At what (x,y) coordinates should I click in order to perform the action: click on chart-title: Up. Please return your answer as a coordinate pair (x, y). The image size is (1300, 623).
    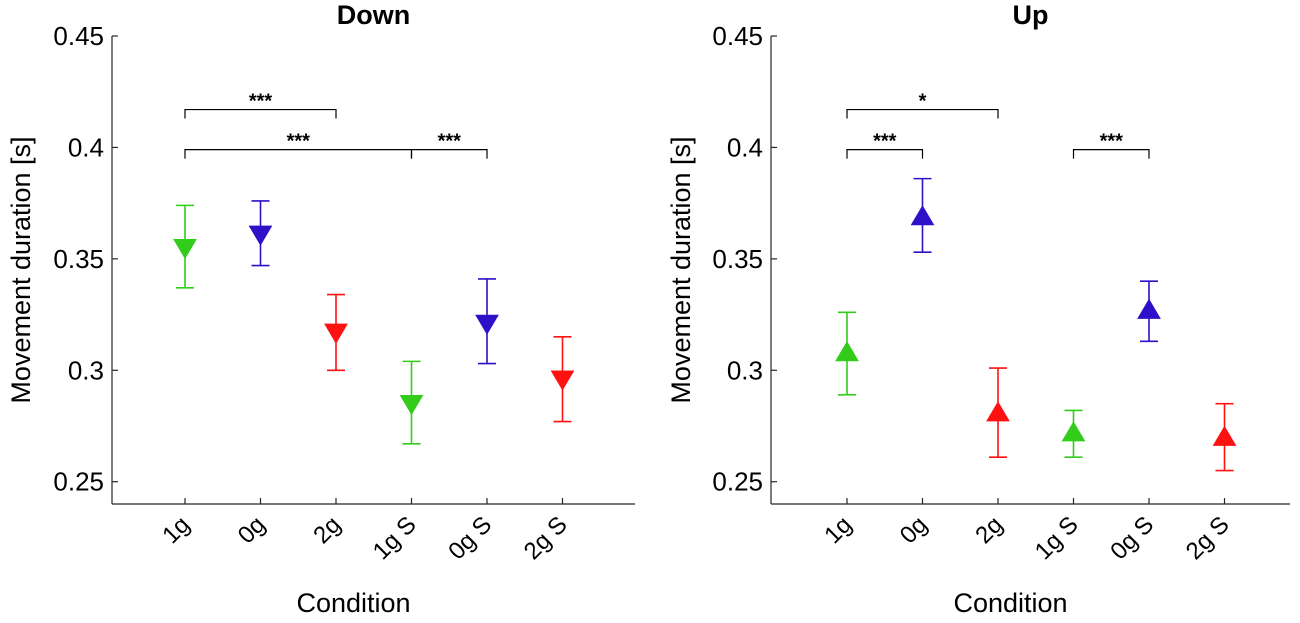
    Looking at the image, I should click on (1031, 15).